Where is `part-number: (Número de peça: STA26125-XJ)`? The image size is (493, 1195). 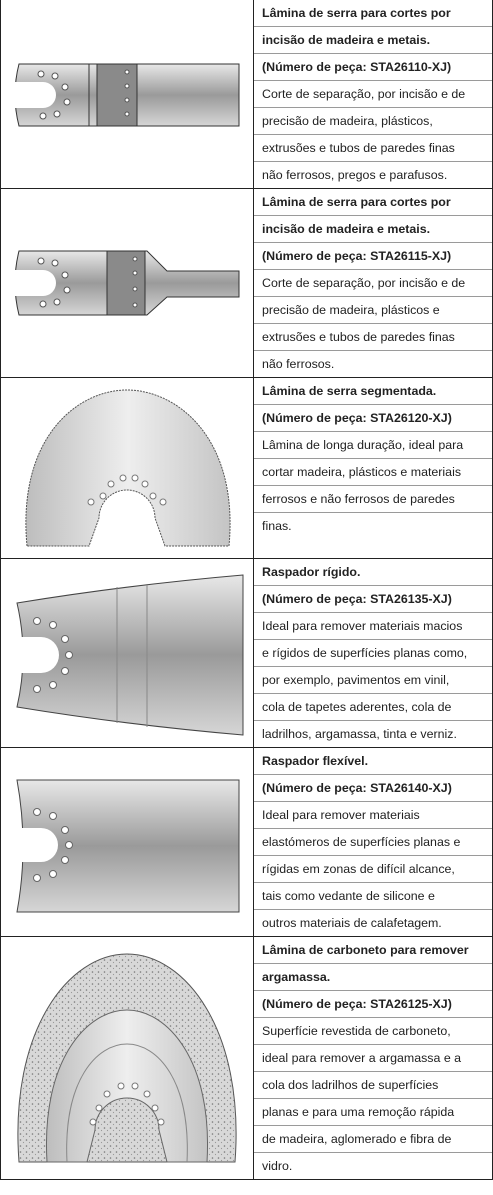
part-number: (Número de peça: STA26125-XJ) is located at coordinates (373, 1004).